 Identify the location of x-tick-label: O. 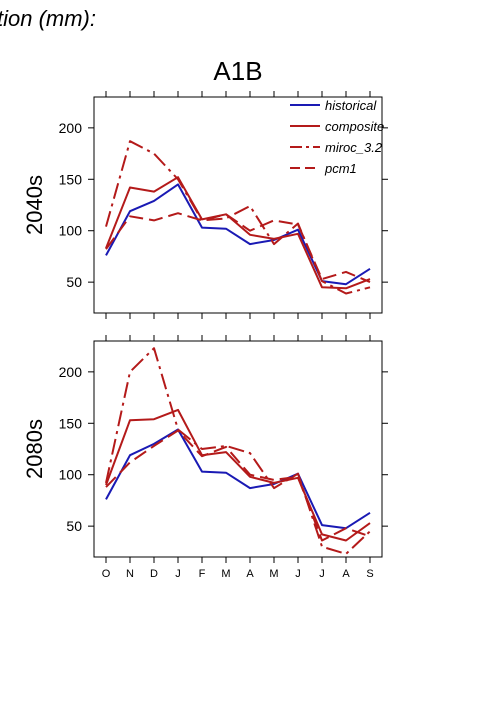
(106, 574).